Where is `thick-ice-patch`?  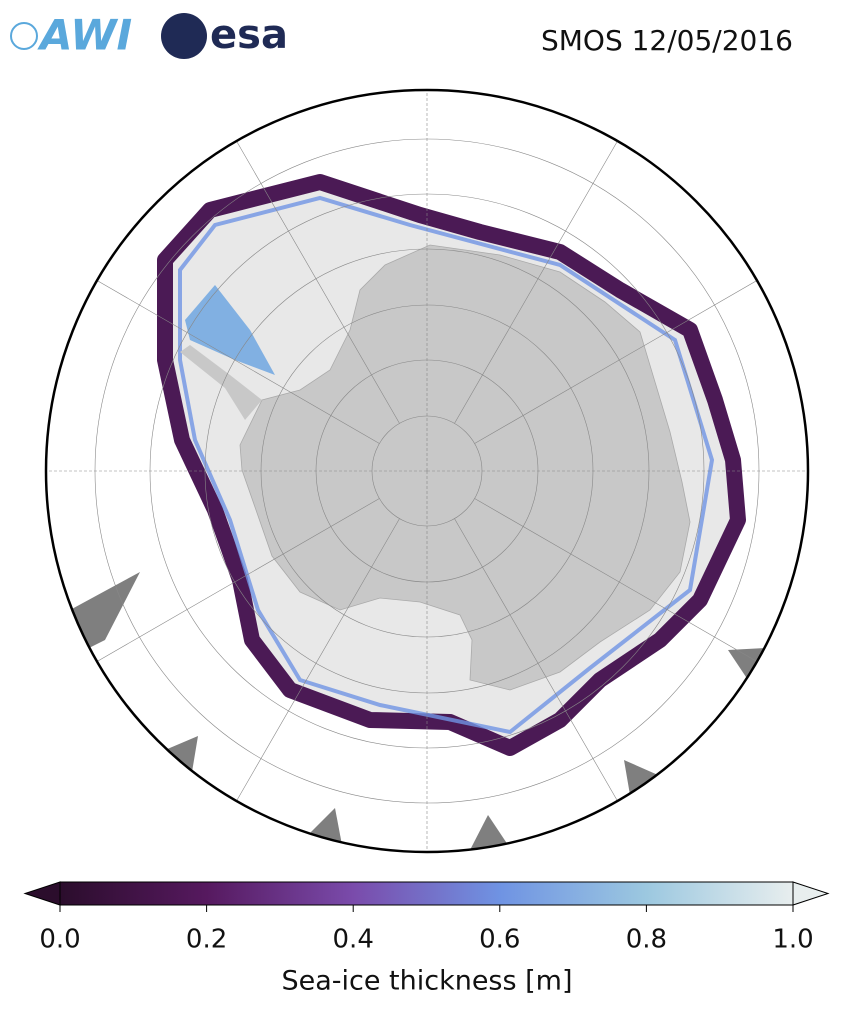
thick-ice-patch is located at coordinates (230, 330).